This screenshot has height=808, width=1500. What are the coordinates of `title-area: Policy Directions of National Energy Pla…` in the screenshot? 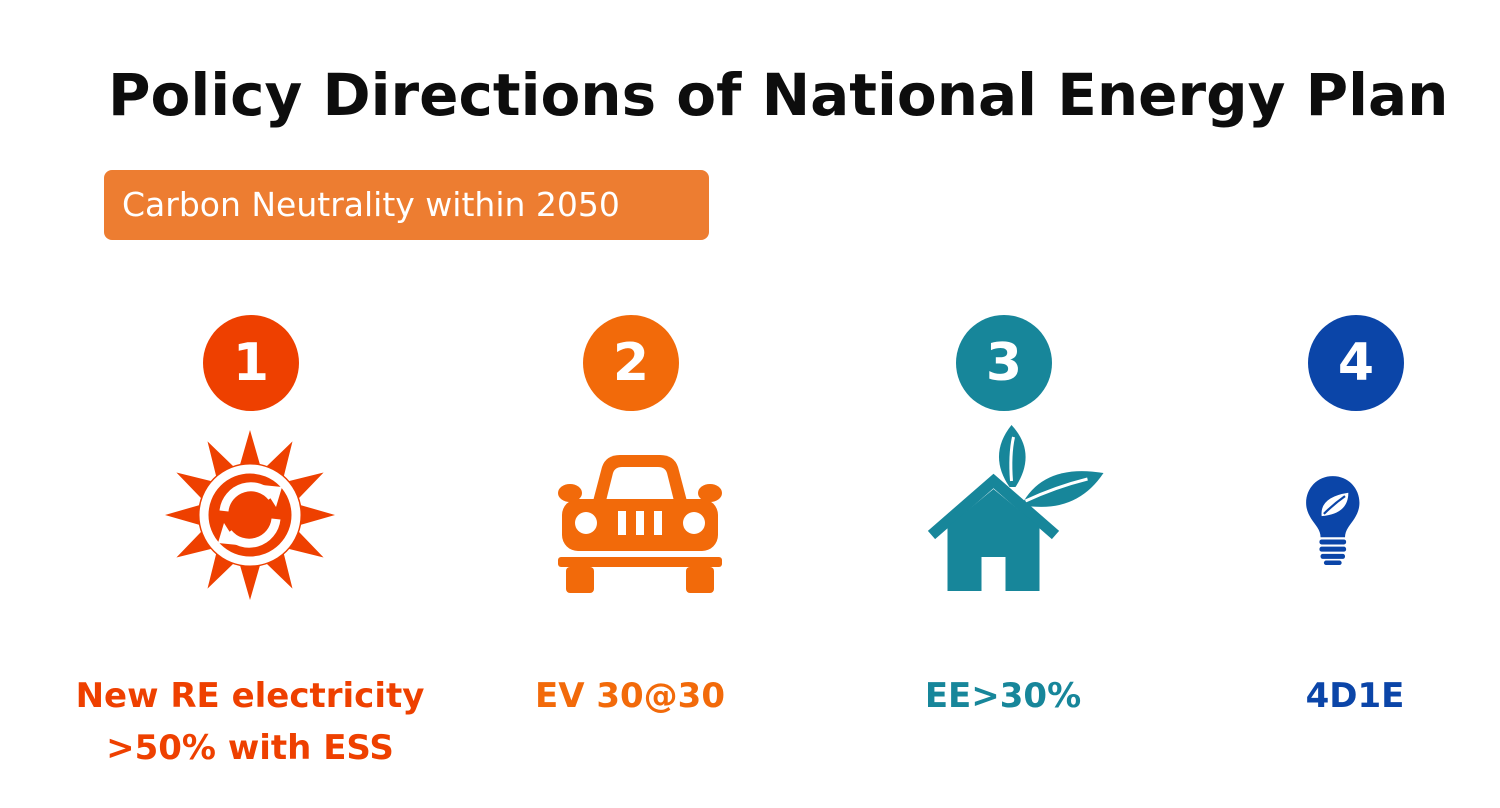 It's located at (750, 97).